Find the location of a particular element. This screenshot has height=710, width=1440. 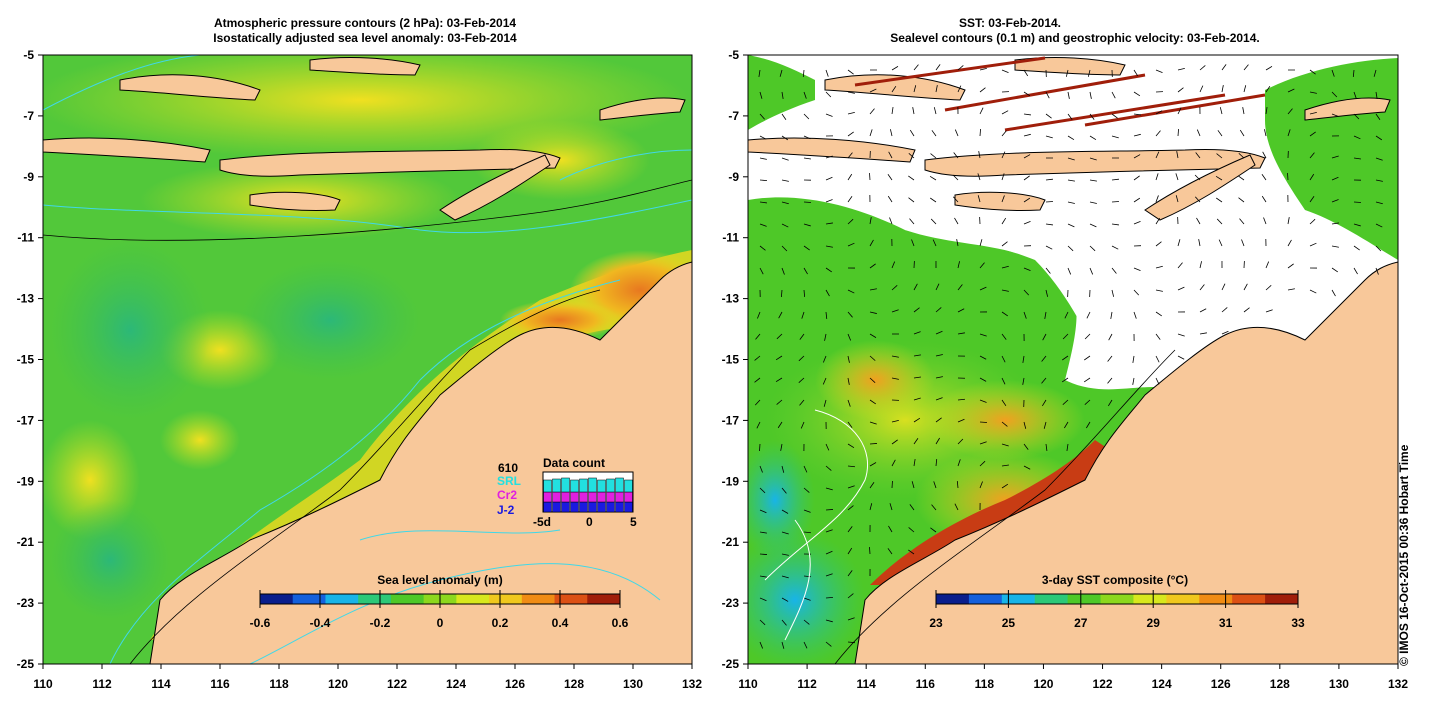

count-tick-mid: 0 is located at coordinates (589, 522).